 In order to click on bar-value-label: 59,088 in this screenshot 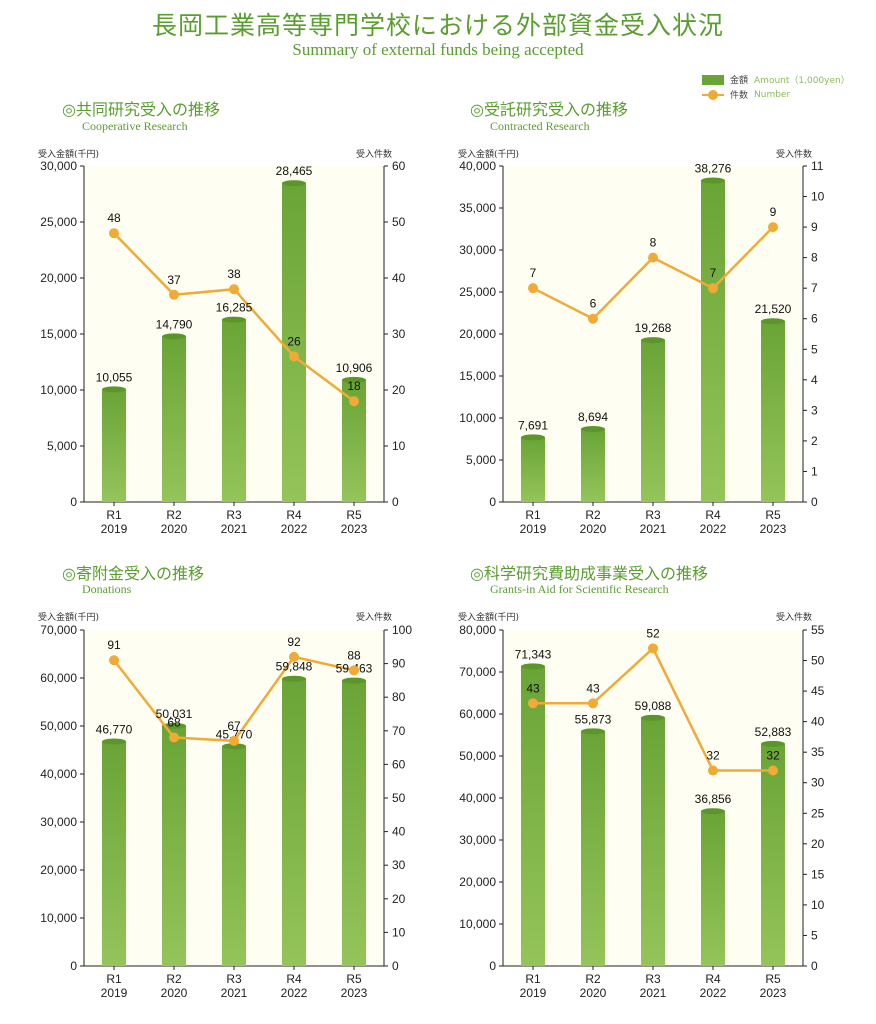, I will do `click(653, 706)`.